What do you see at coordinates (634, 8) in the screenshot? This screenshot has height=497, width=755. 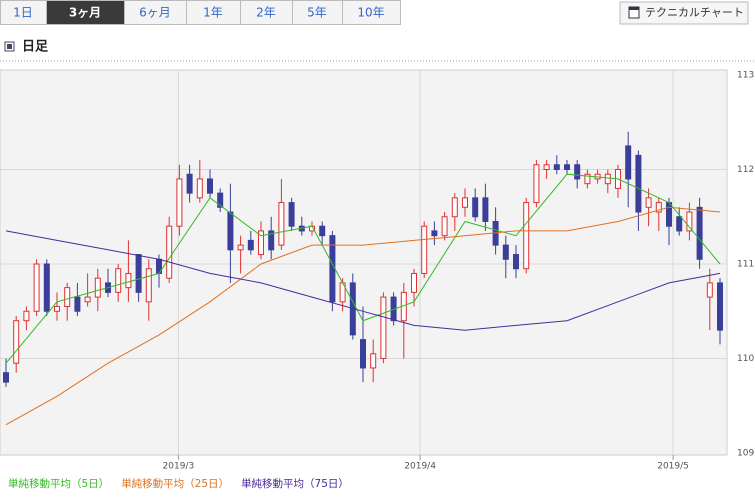 I see `button-icon-bar` at bounding box center [634, 8].